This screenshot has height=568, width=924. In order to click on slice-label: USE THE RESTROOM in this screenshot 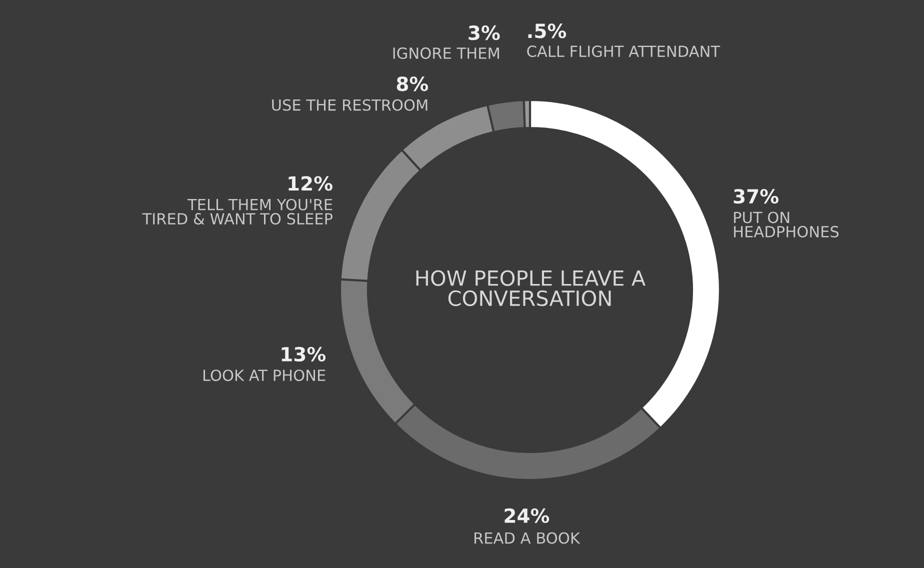, I will do `click(350, 105)`.